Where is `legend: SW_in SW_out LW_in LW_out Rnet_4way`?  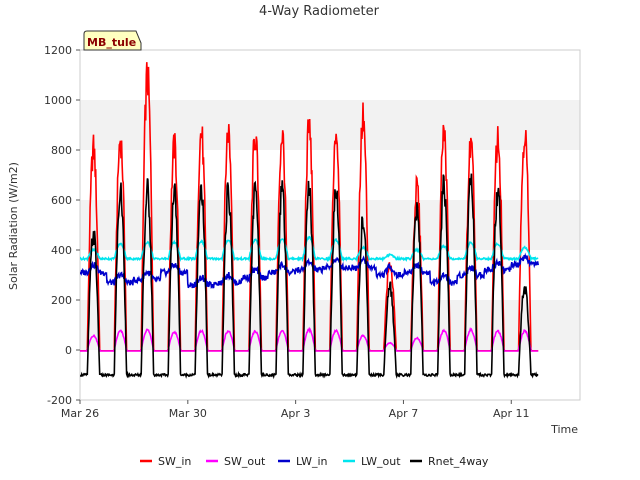 legend: SW_in SW_out LW_in LW_out Rnet_4way is located at coordinates (314, 461).